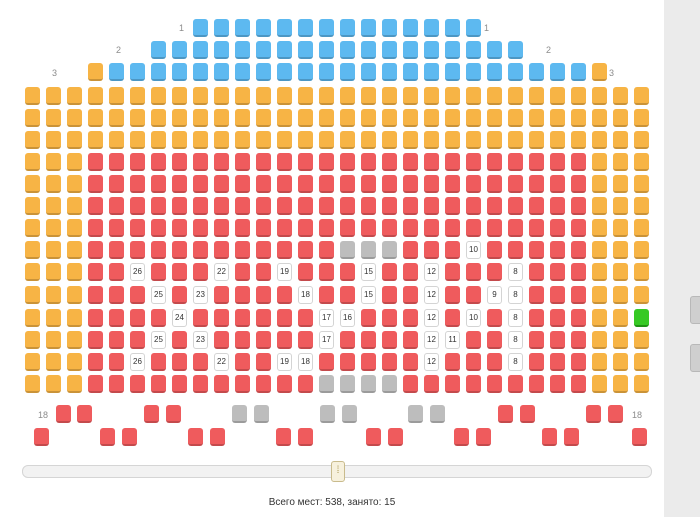  I want to click on side-scroll-button-top, so click(695, 310).